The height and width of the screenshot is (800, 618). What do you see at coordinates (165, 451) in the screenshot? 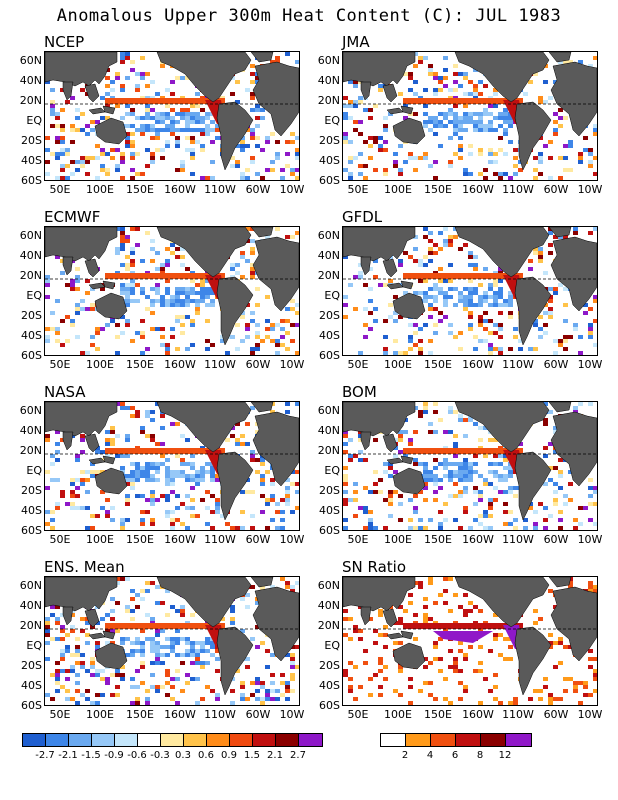
I see `equatorial-warm-band` at bounding box center [165, 451].